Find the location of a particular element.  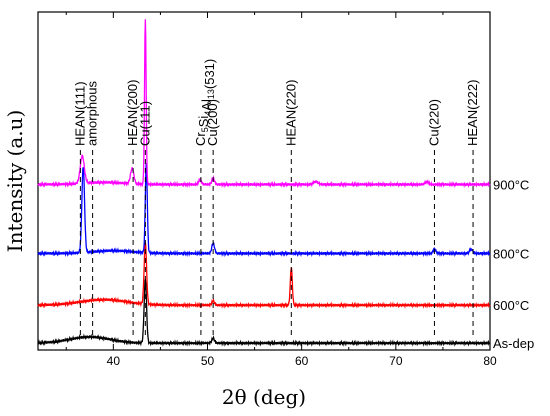

annotation-label: HEAN(222) is located at coordinates (472, 113).